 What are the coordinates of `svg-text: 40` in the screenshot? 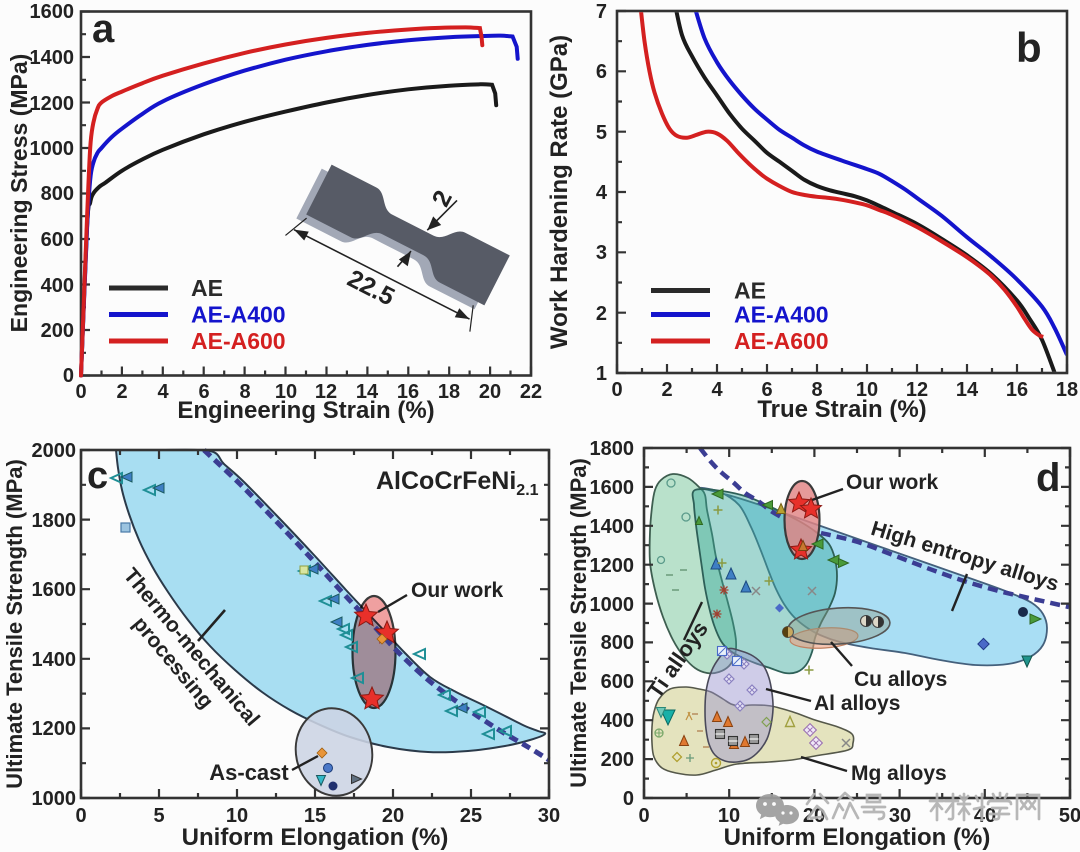 It's located at (985, 816).